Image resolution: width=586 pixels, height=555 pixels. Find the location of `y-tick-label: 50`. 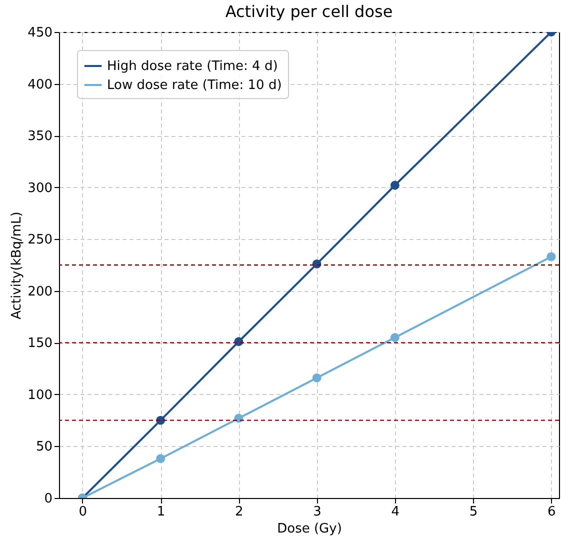

y-tick-label: 50 is located at coordinates (44, 447).